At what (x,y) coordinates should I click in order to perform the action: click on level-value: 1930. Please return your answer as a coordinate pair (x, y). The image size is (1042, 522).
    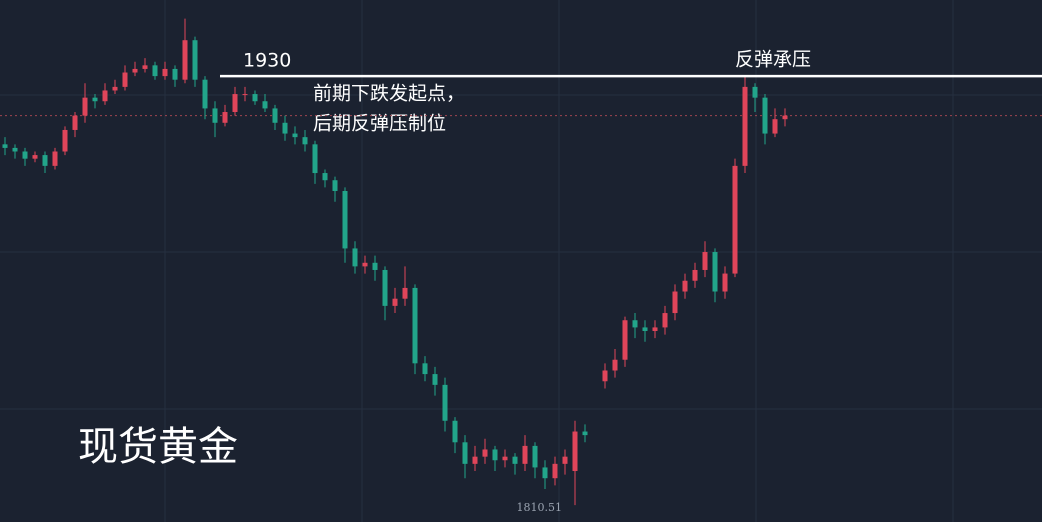
    Looking at the image, I should click on (267, 61).